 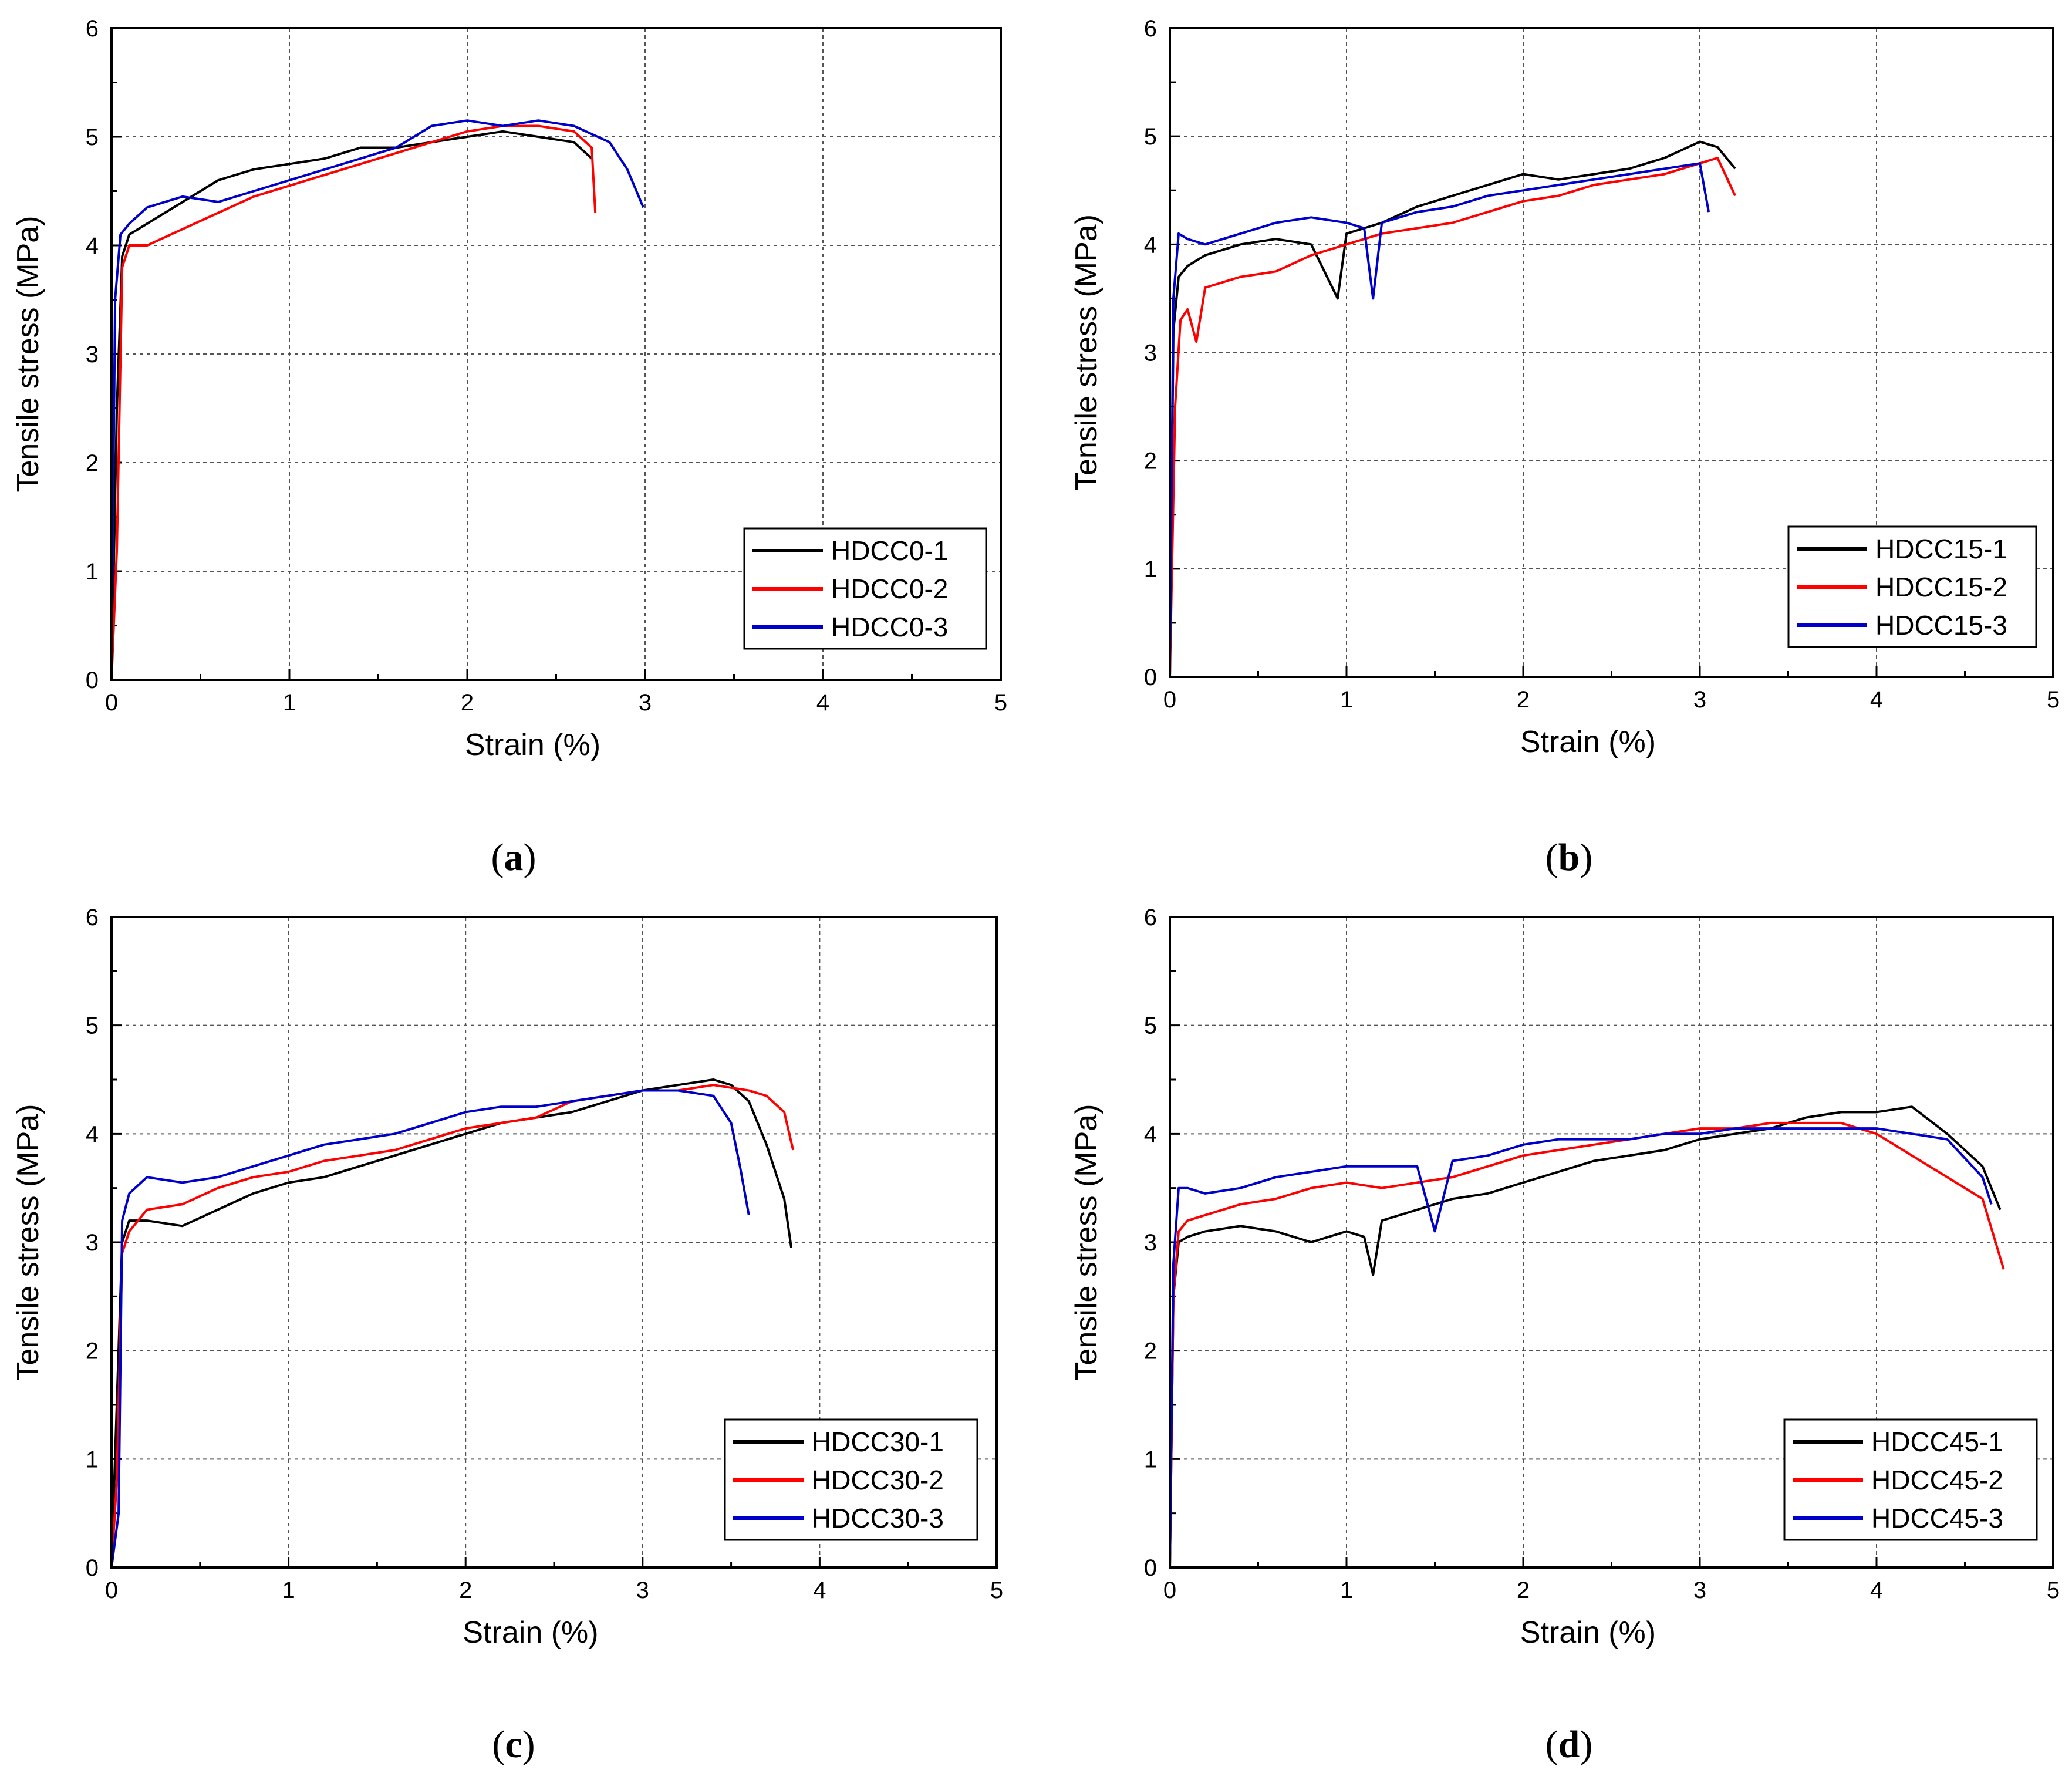 I want to click on legend: HDCC15-1 HDCC15-2 HDCC15-3, so click(x=1912, y=586).